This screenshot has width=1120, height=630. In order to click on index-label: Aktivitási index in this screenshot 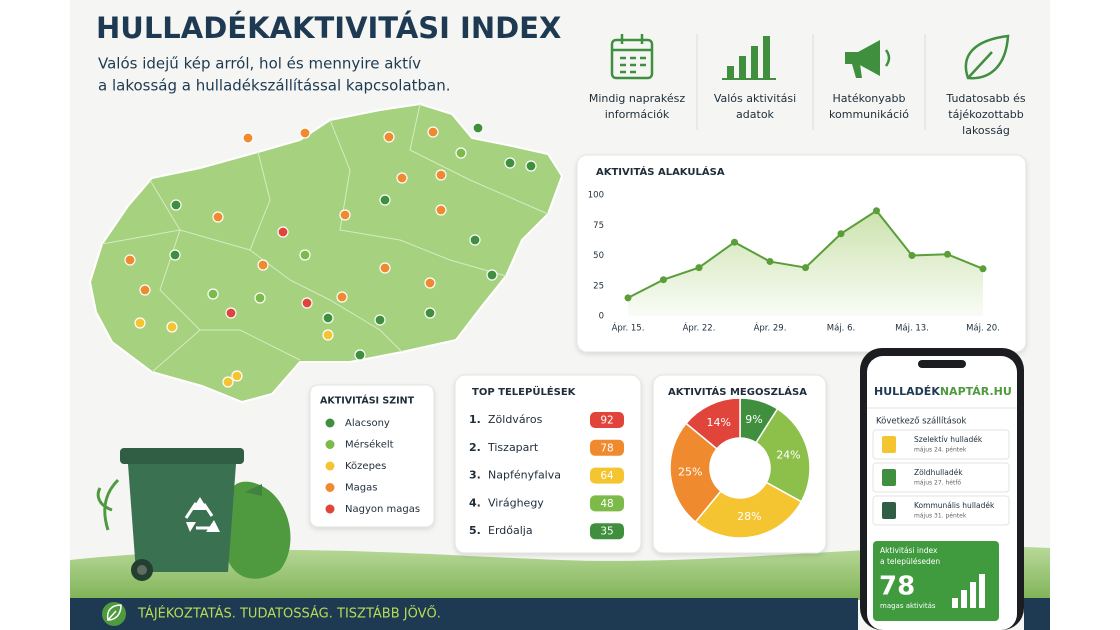, I will do `click(909, 550)`.